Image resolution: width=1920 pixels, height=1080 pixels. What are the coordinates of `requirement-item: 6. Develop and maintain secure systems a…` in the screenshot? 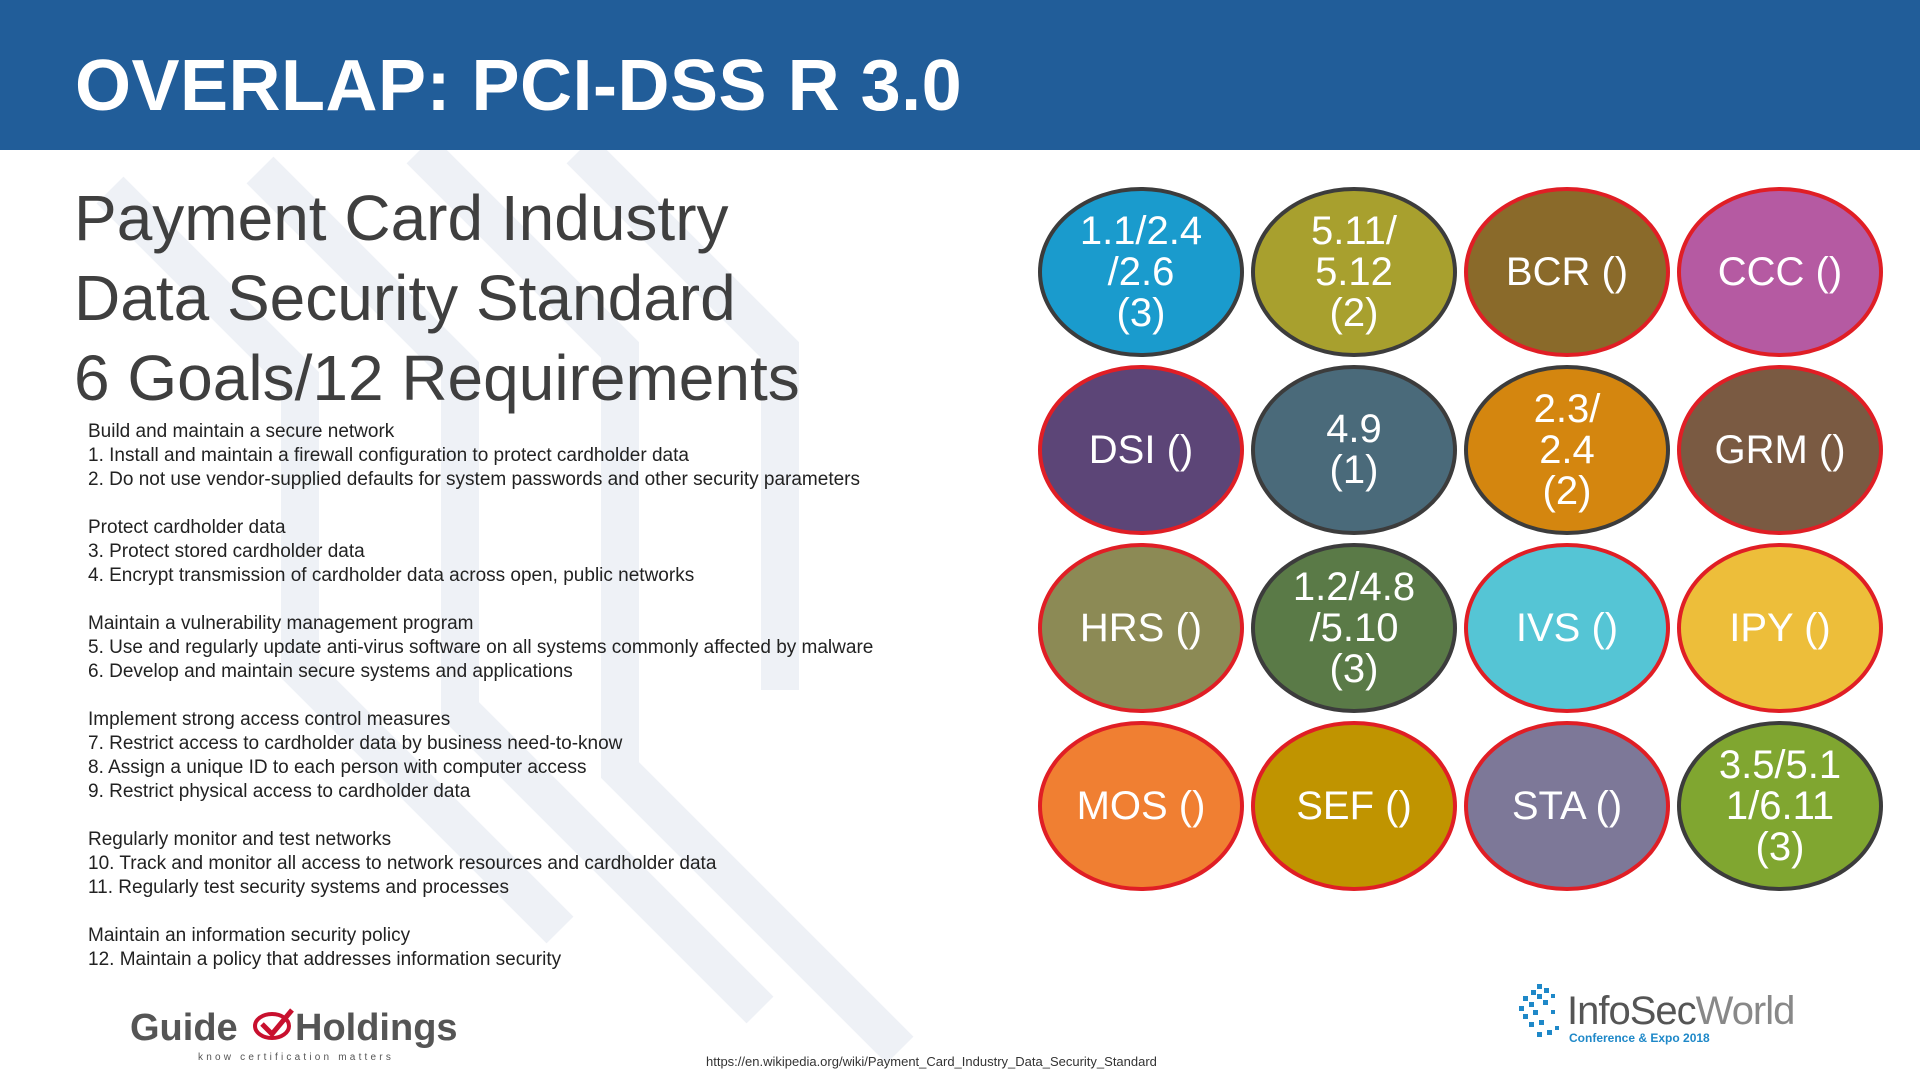 It's located at (330, 671).